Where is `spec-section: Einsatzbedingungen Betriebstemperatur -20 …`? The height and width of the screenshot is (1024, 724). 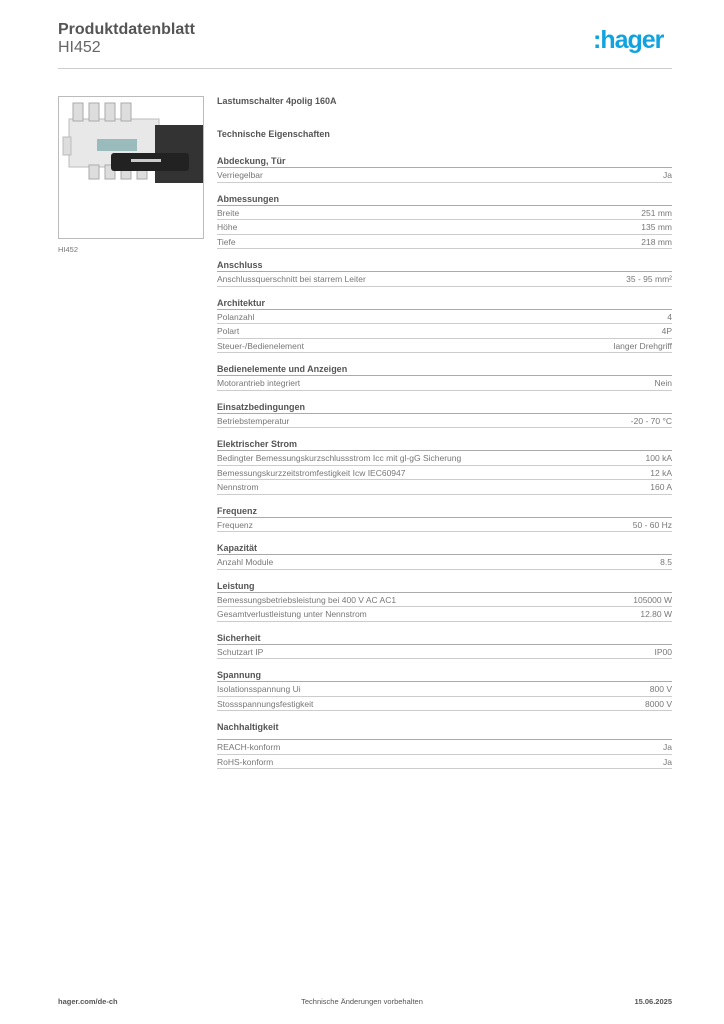
spec-section: Einsatzbedingungen Betriebstemperatur -20 … is located at coordinates (444, 414).